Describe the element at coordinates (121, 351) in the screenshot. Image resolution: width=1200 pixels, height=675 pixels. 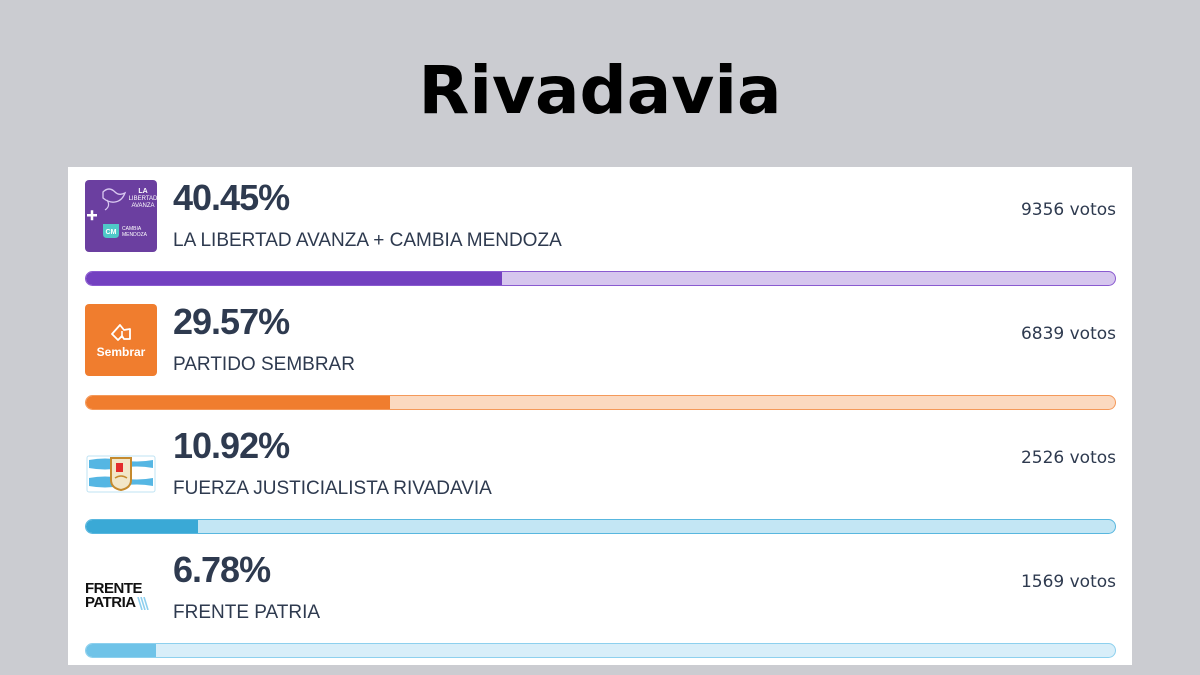
I see `sembrar-logo-text: Sembrar` at that location.